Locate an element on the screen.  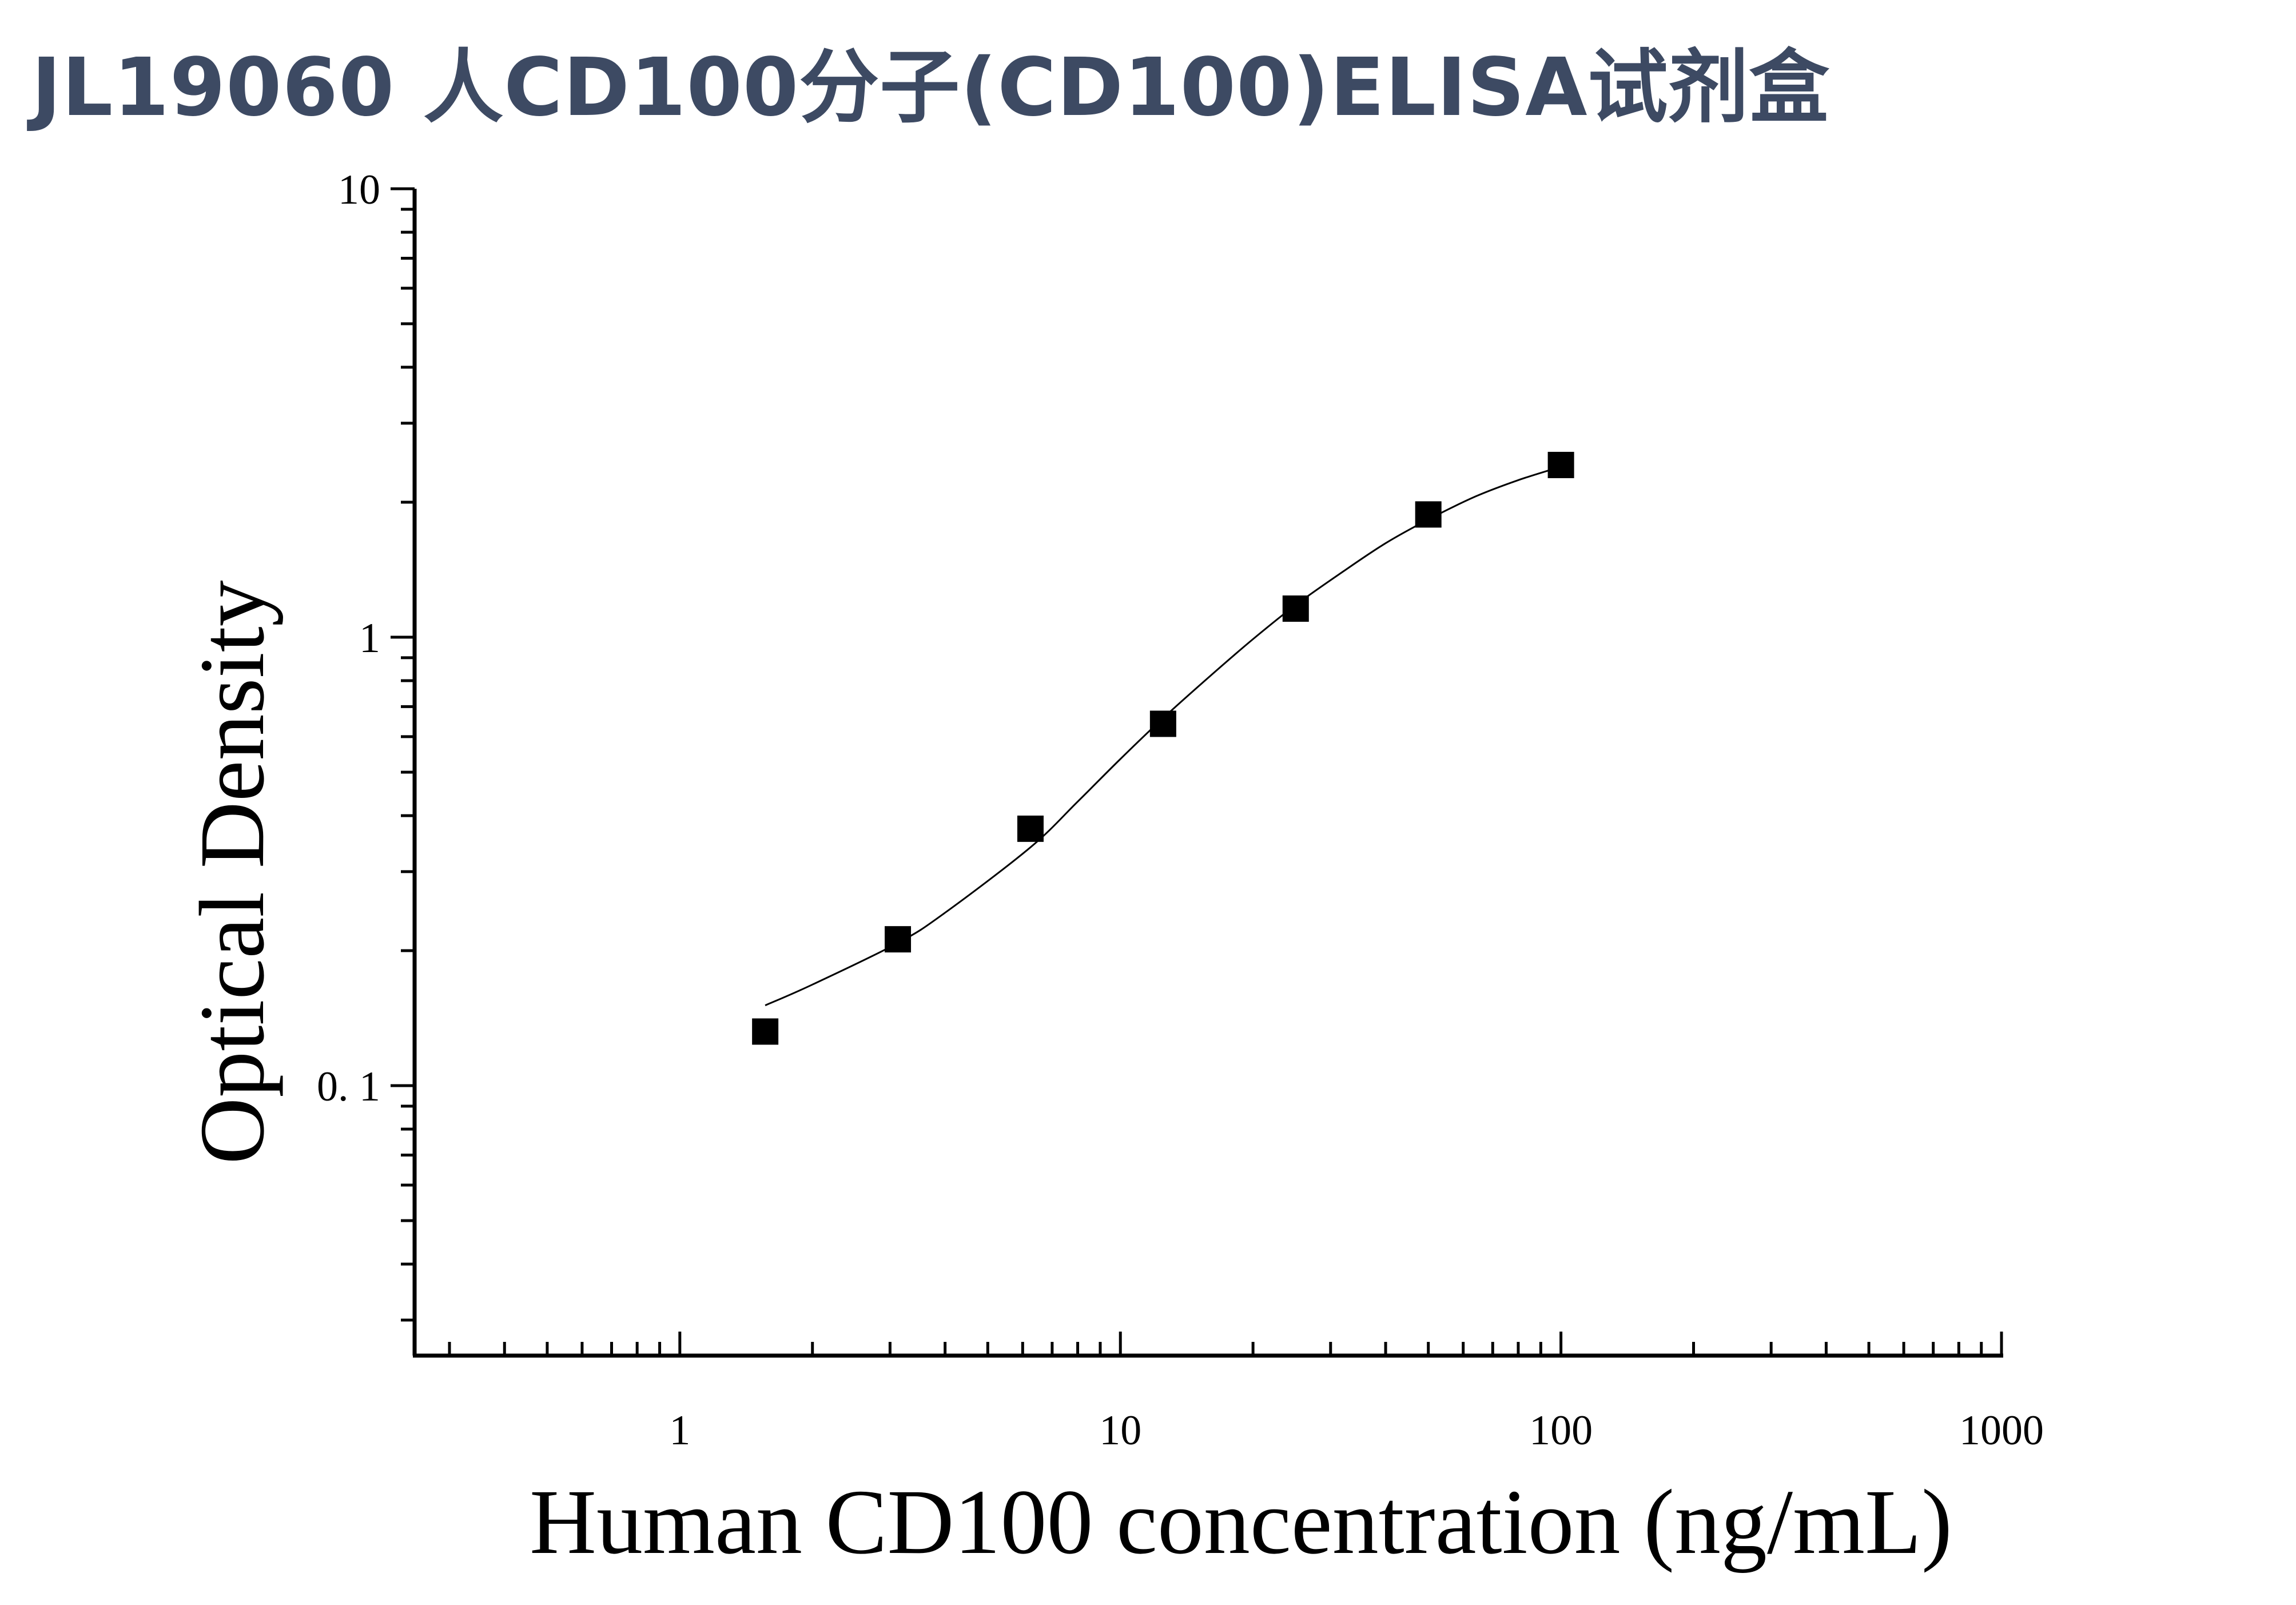
x-axis-label: Human CD100 concentration (ng/mL) is located at coordinates (1241, 1522).